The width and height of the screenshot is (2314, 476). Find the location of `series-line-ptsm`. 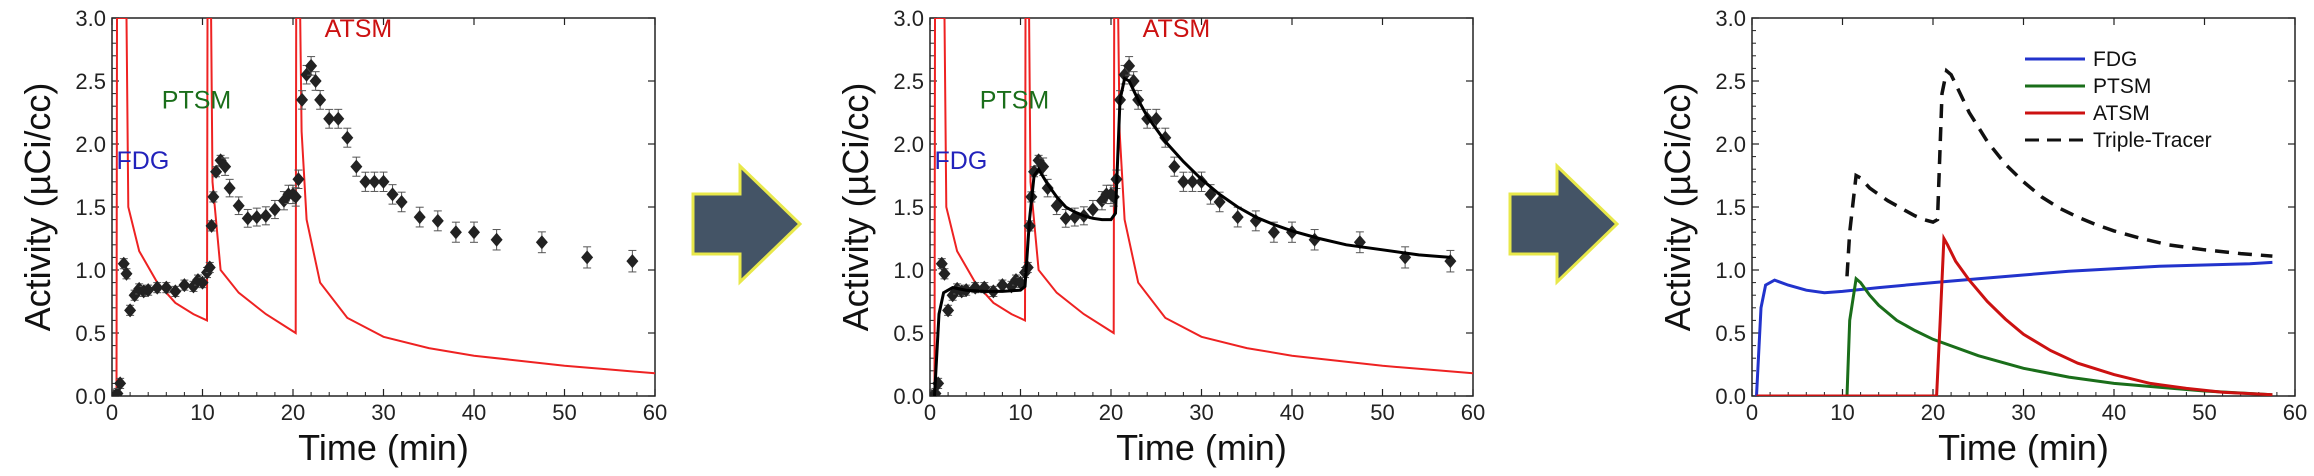

series-line-ptsm is located at coordinates (2059, 335).